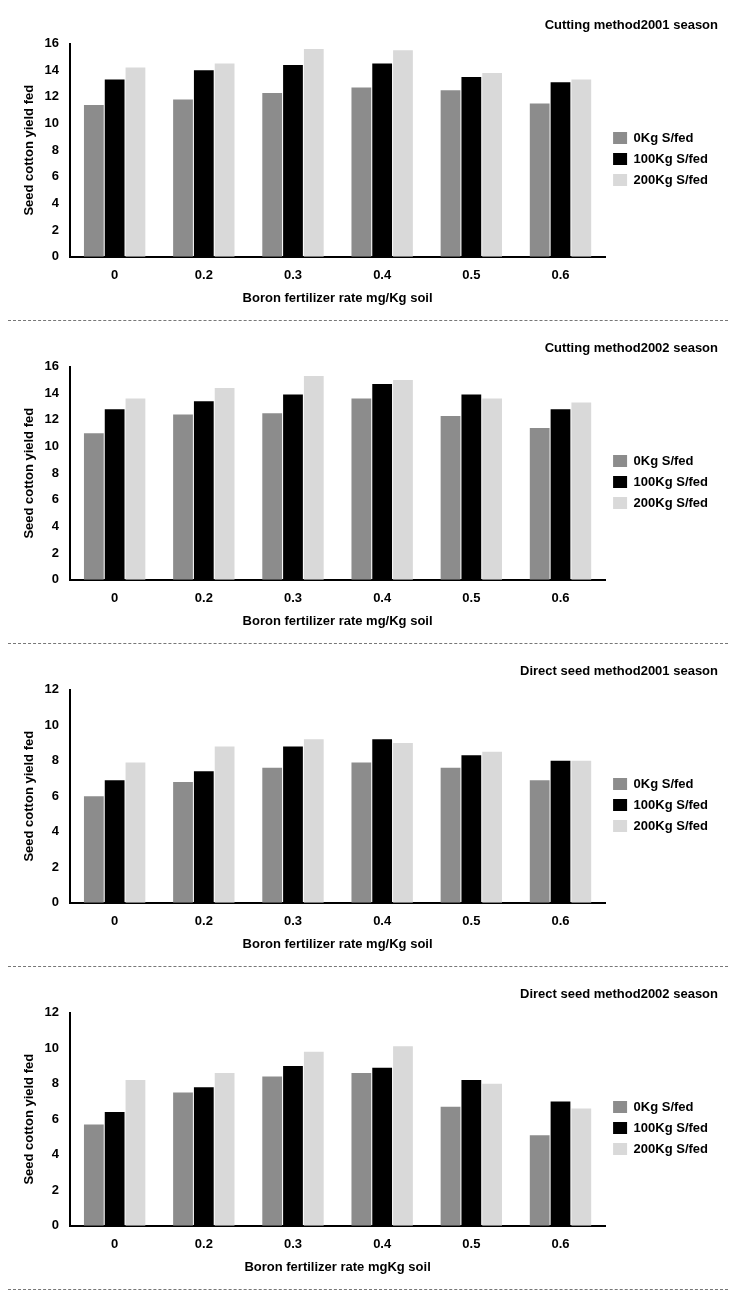 The image size is (738, 1307). I want to click on y-tick-label: 14, so click(52, 69).